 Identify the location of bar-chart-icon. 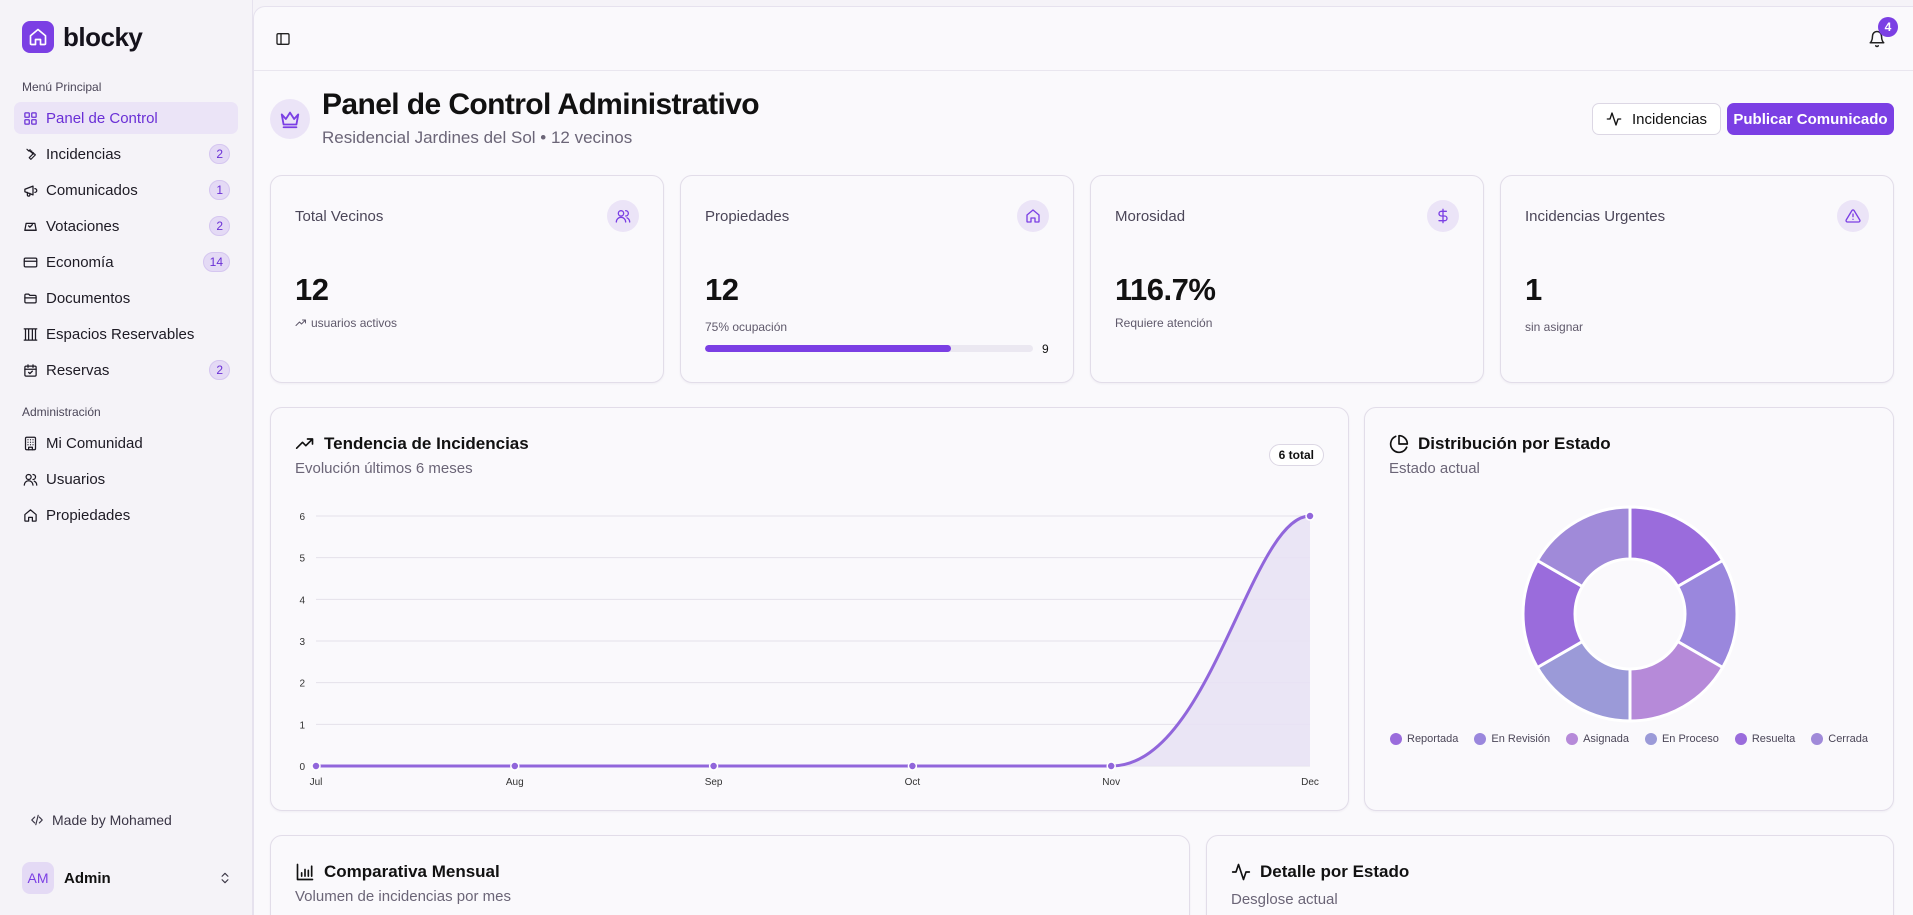
(305, 872).